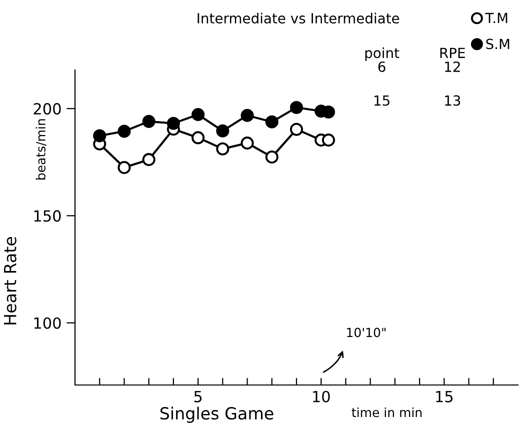 This screenshot has width=523, height=433. I want to click on annotation: 15, so click(382, 100).